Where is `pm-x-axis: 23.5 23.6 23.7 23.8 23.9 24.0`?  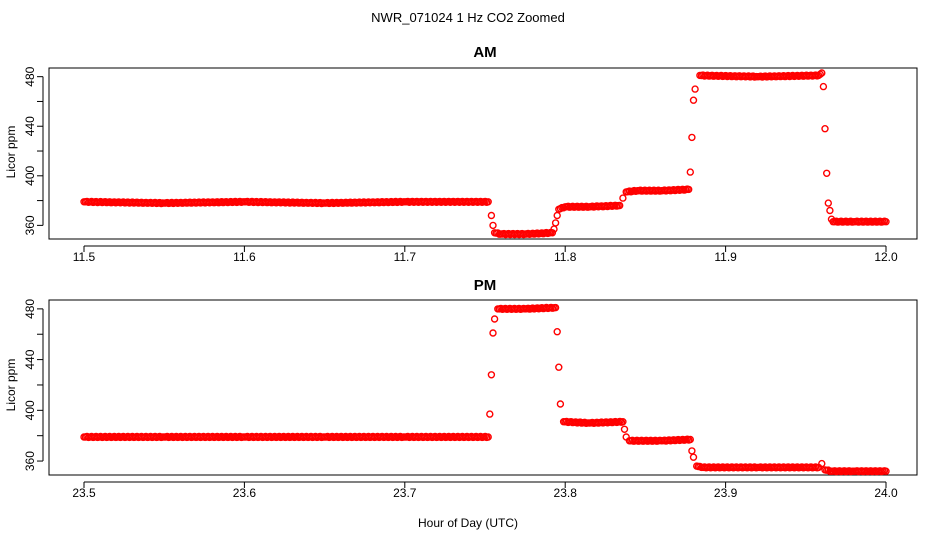
pm-x-axis: 23.5 23.6 23.7 23.8 23.9 24.0 is located at coordinates (485, 490).